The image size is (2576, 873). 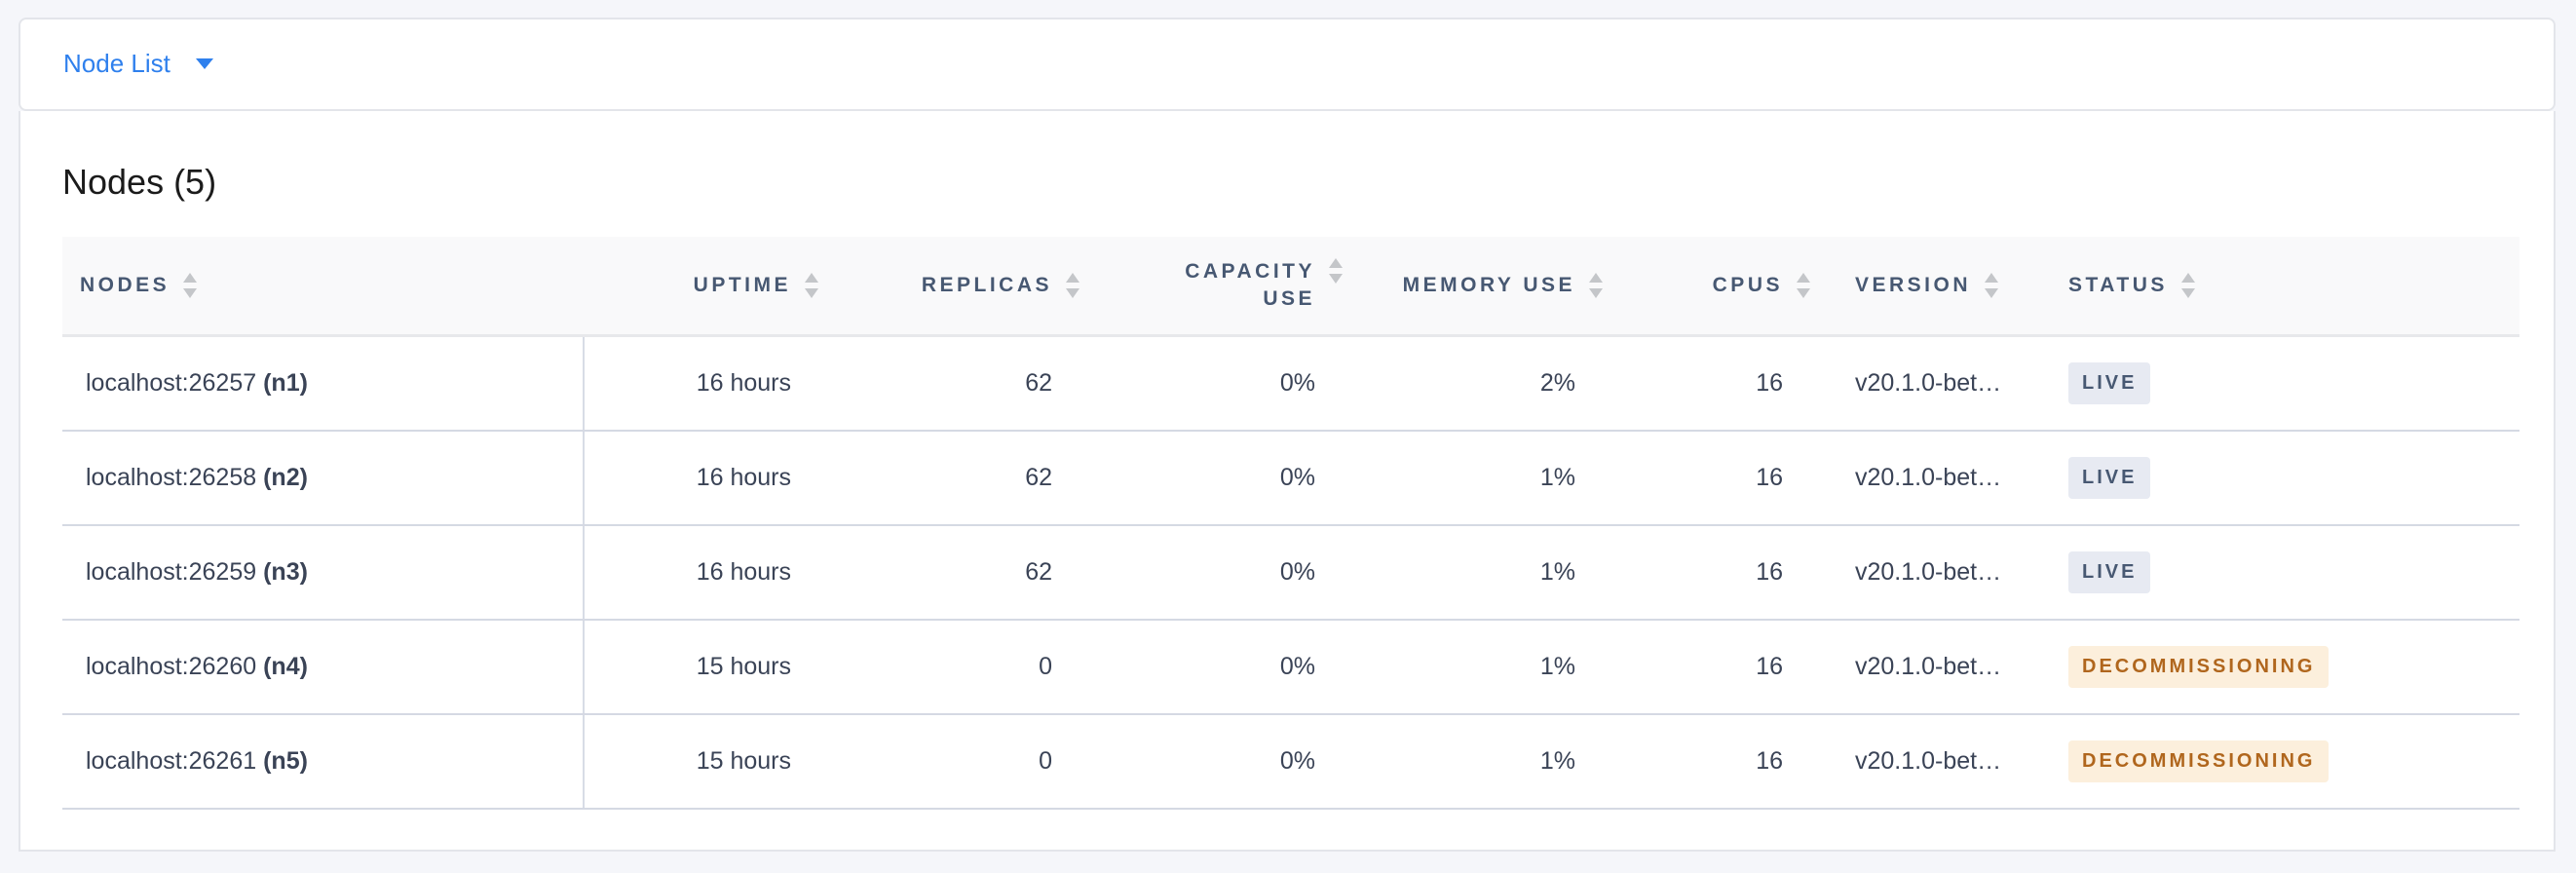 I want to click on node-cell: localhost:26258 (n2), so click(x=323, y=478).